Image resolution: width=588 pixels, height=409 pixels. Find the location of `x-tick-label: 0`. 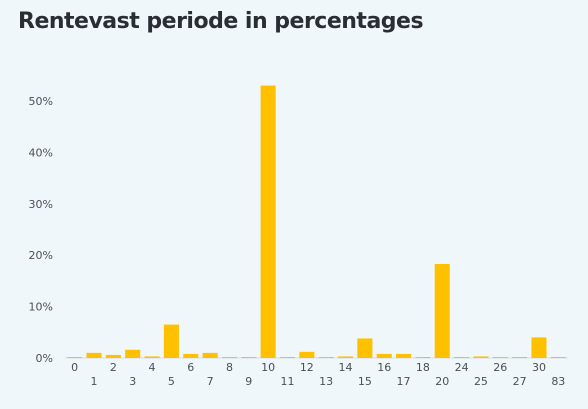

x-tick-label: 0 is located at coordinates (74, 367).